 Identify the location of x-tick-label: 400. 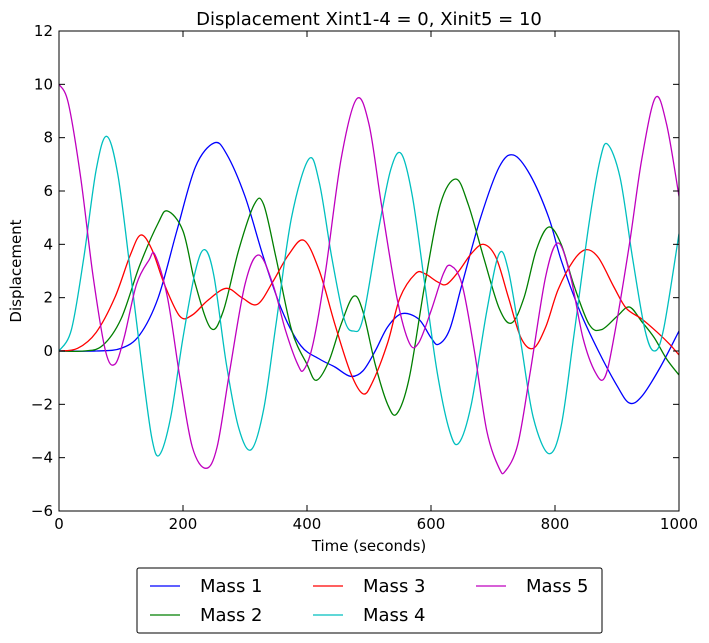
(307, 524).